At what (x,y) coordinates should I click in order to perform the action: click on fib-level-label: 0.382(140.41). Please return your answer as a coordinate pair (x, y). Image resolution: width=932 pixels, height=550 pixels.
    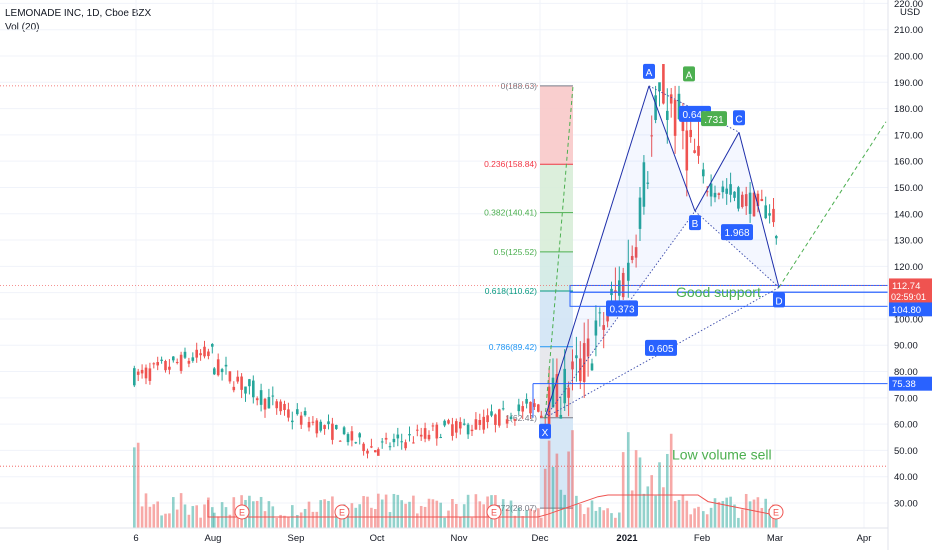
    Looking at the image, I should click on (510, 213).